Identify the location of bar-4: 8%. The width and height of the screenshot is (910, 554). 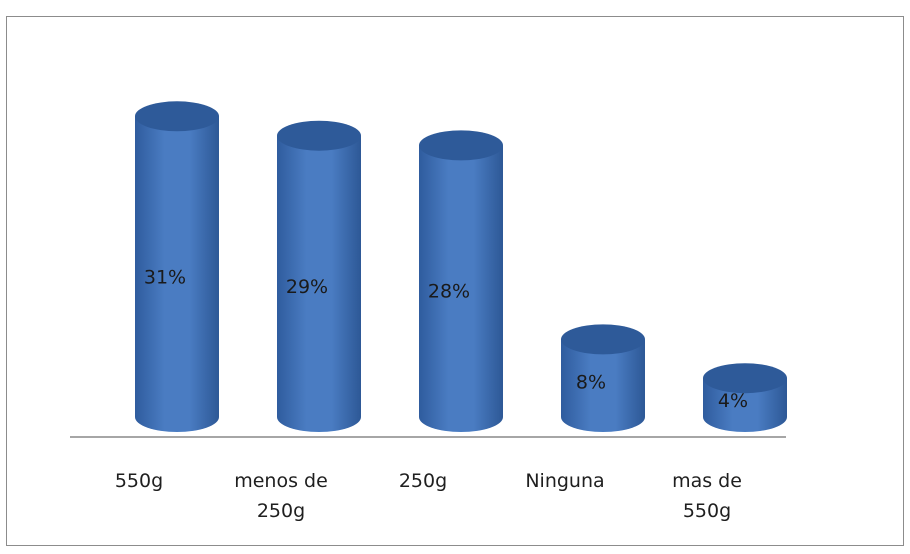
(603, 378).